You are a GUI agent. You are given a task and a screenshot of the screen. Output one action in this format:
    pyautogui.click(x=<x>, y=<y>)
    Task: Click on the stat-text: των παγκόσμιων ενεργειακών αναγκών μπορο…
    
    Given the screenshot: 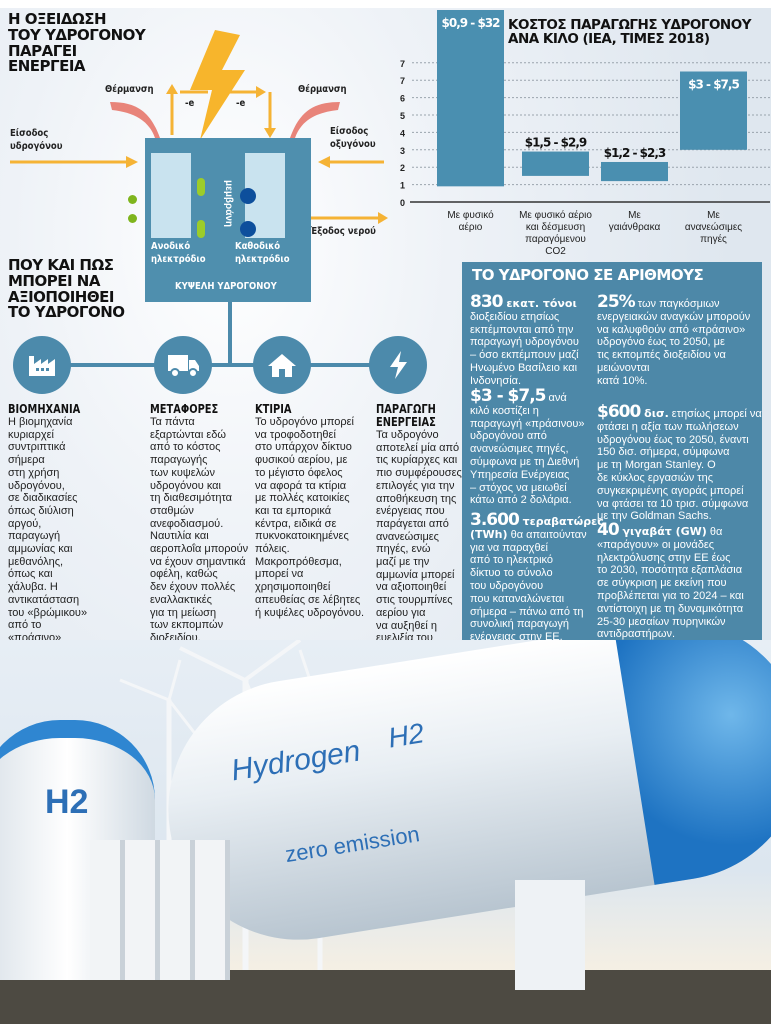 What is the action you would take?
    pyautogui.click(x=674, y=342)
    